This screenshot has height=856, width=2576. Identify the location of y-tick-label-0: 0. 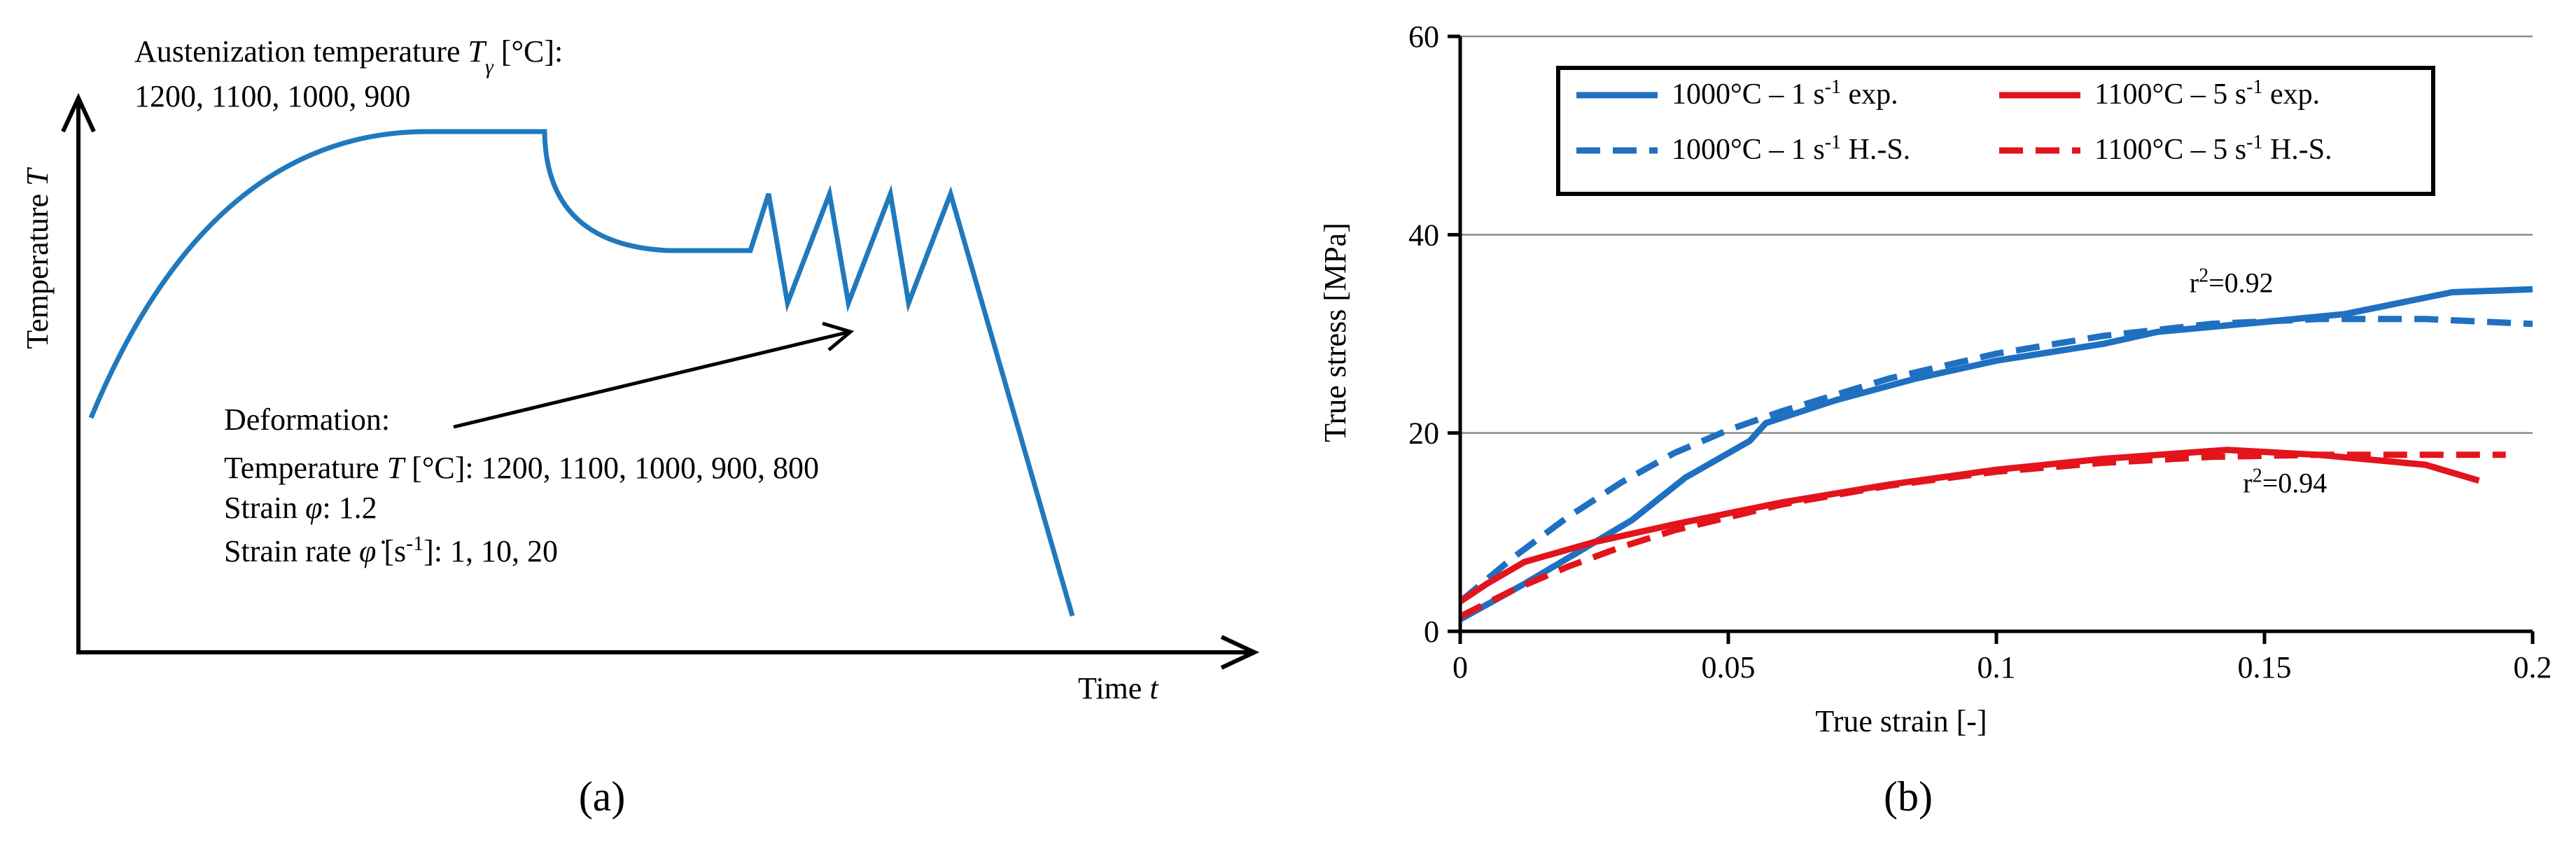
(1431, 632).